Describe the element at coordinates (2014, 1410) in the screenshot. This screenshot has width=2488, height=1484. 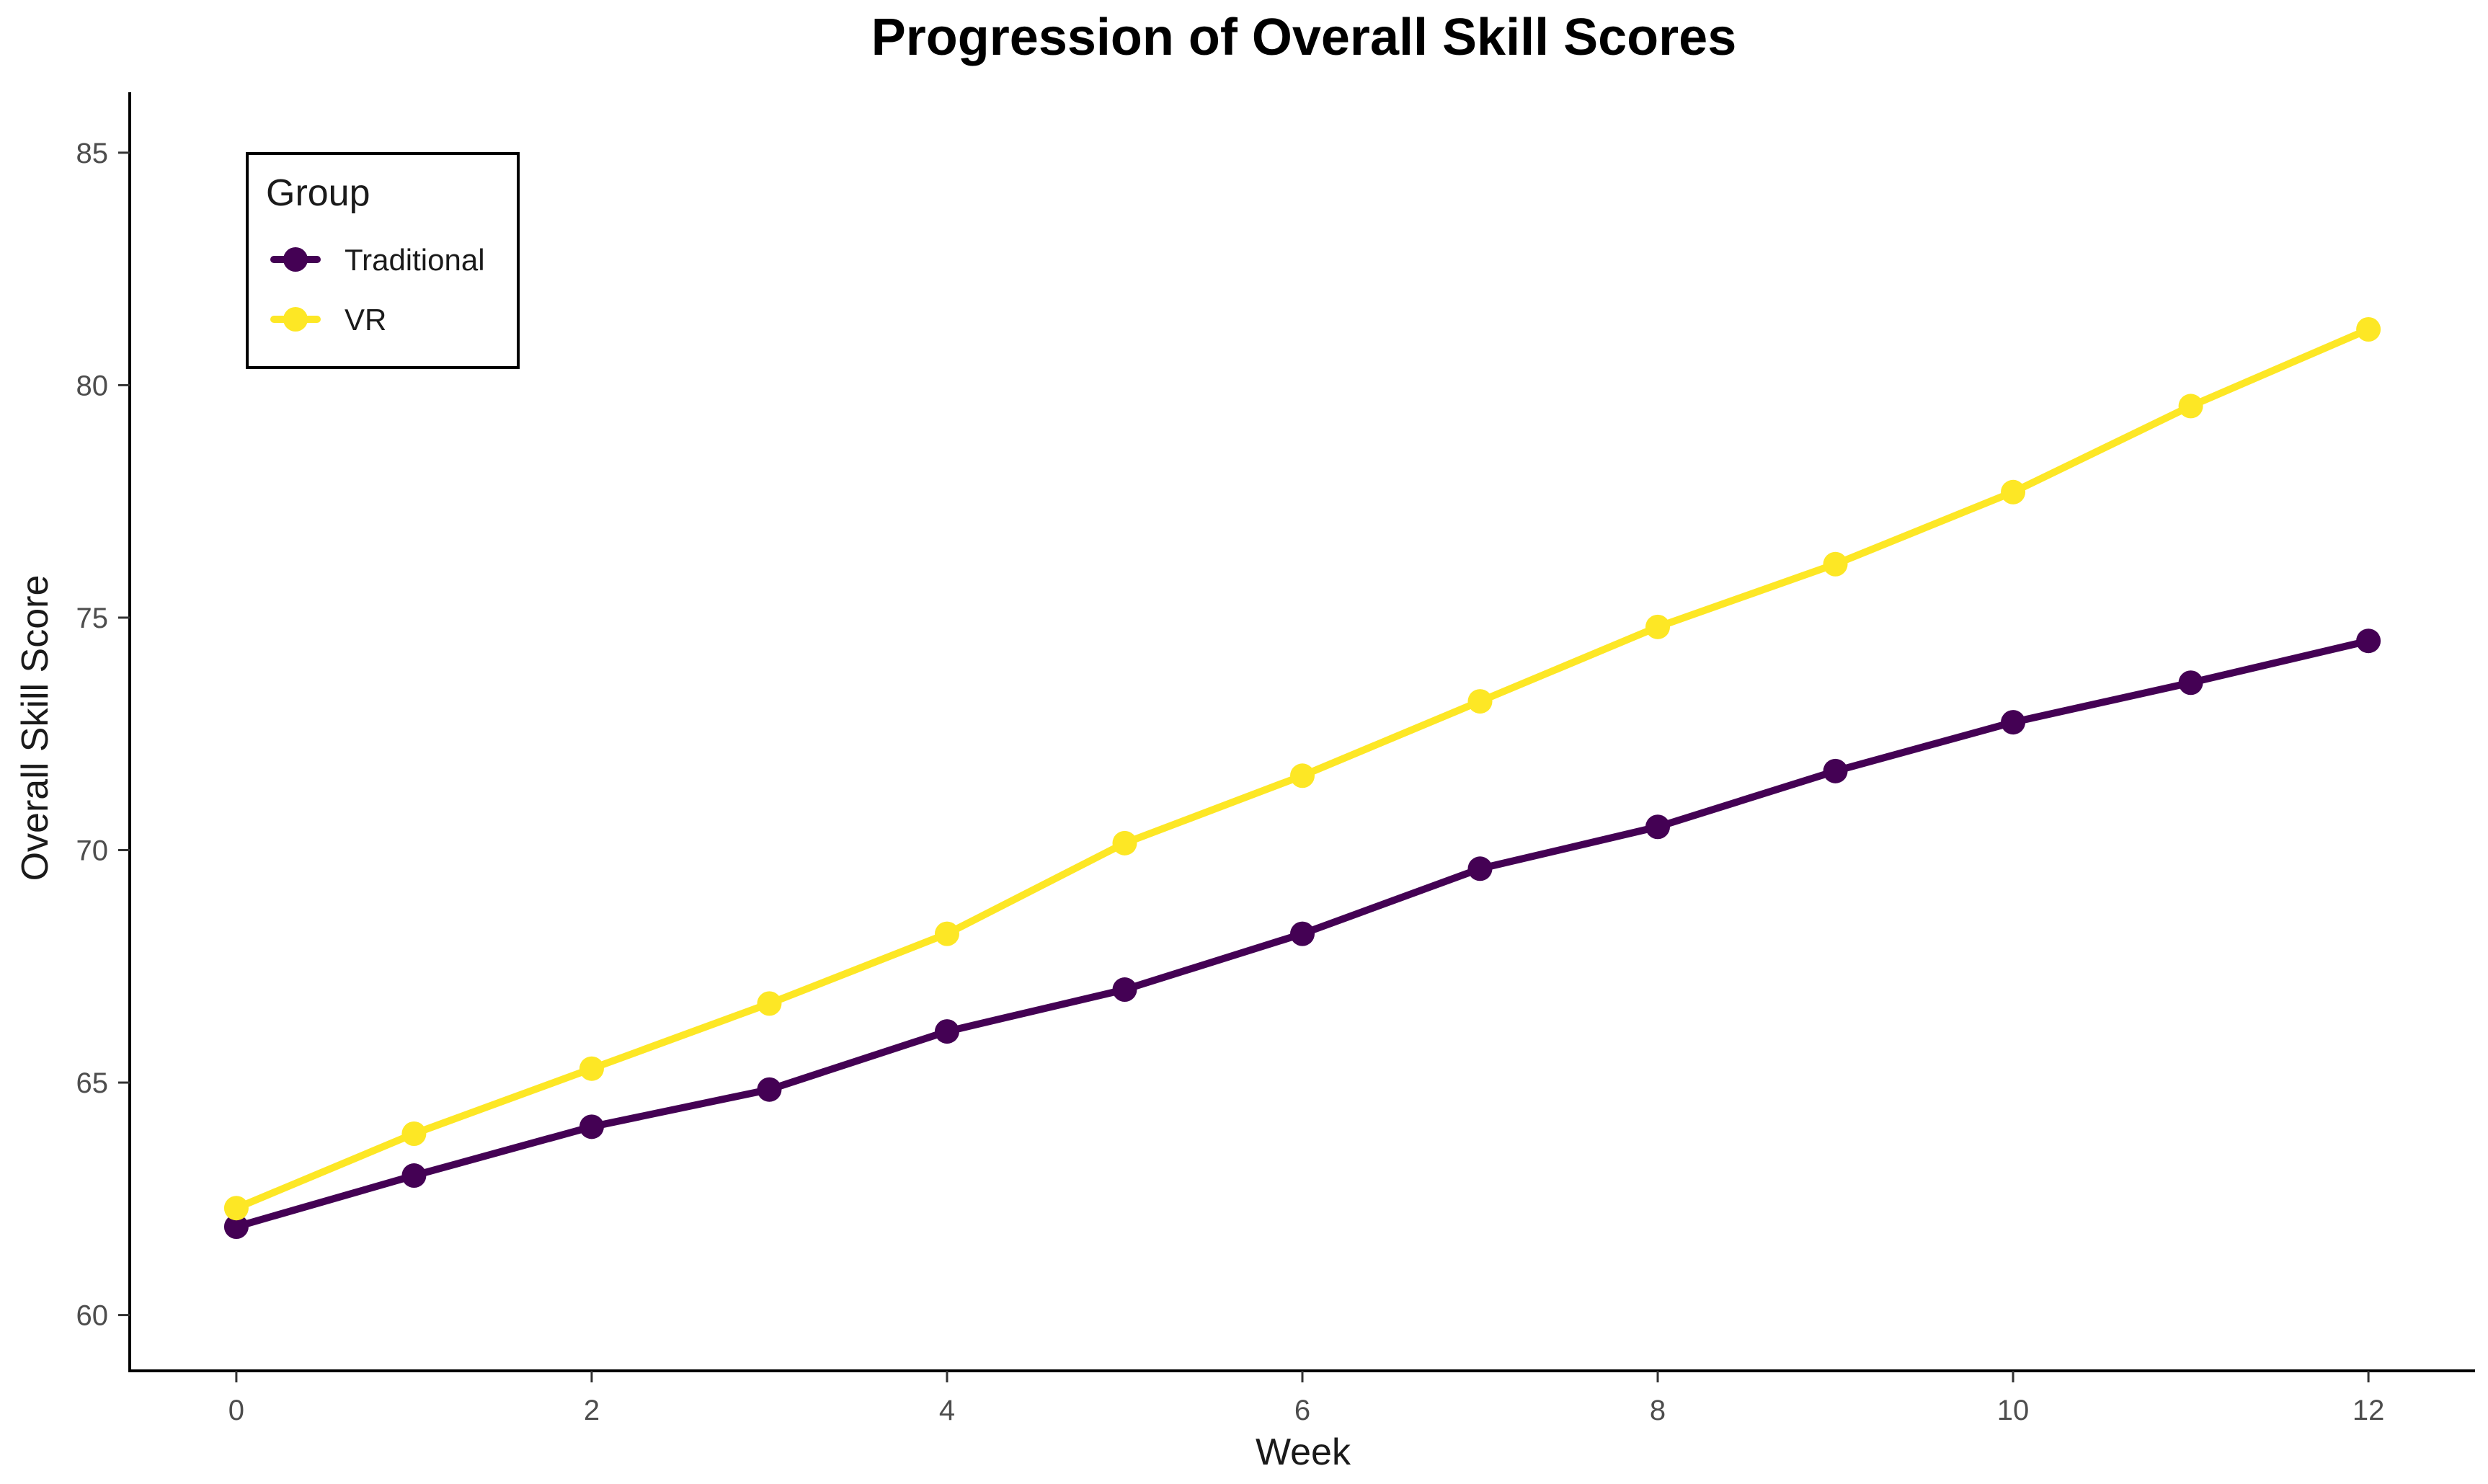
I see `x-tick-label: 10` at that location.